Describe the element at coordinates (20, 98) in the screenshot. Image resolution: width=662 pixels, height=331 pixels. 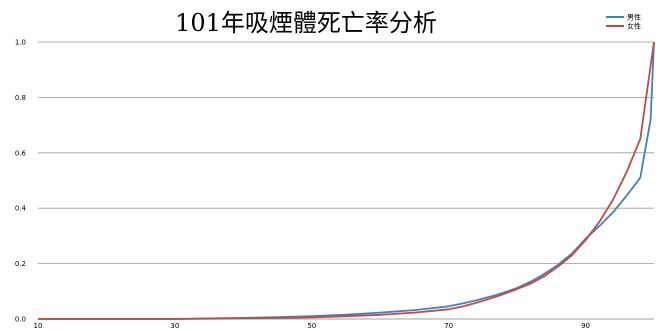
I see `y-tick-label: 0.8` at that location.